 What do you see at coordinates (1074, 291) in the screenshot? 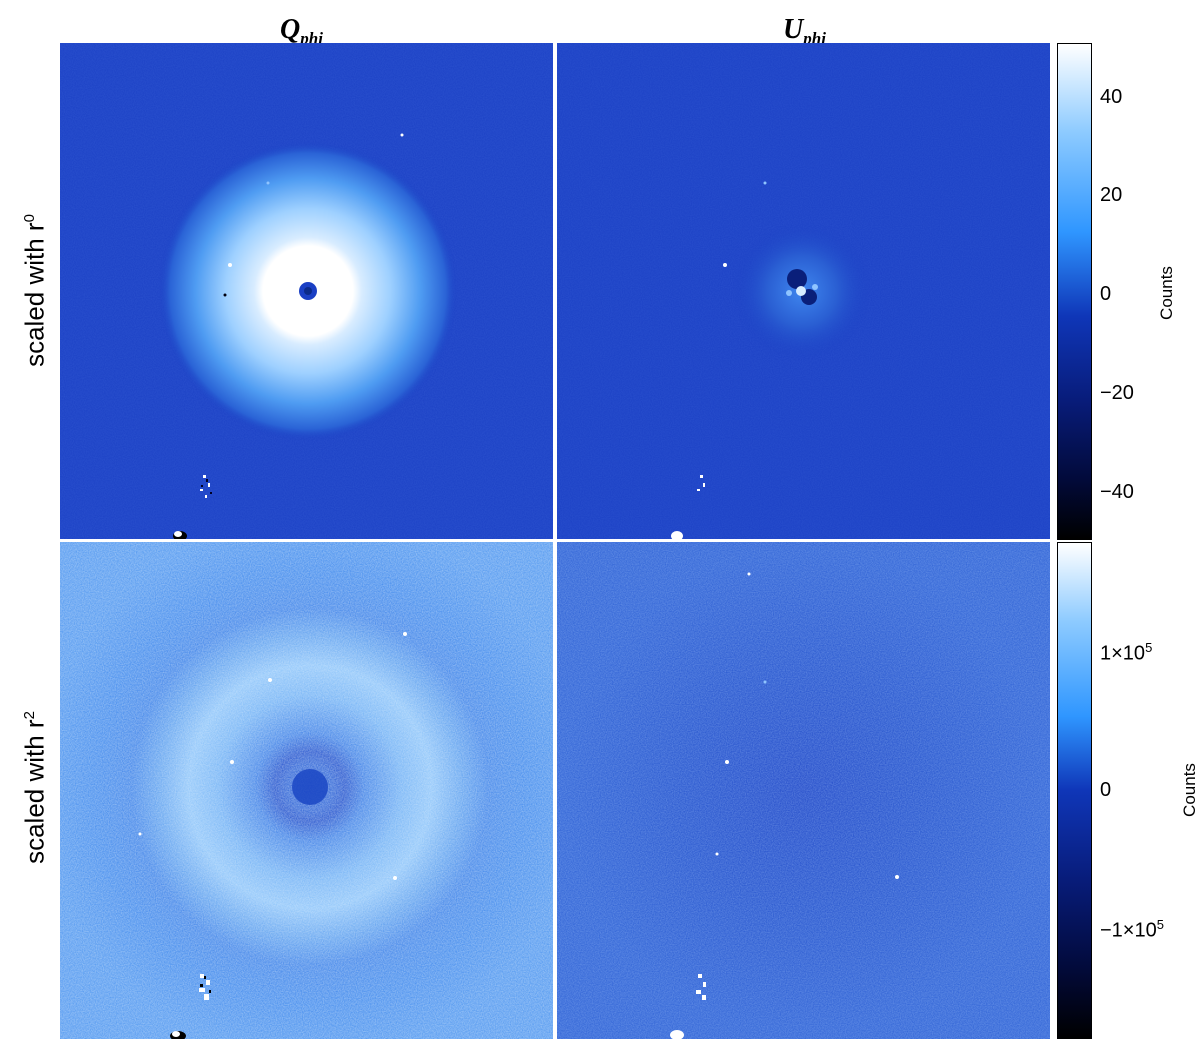
I see `colorbar-top` at bounding box center [1074, 291].